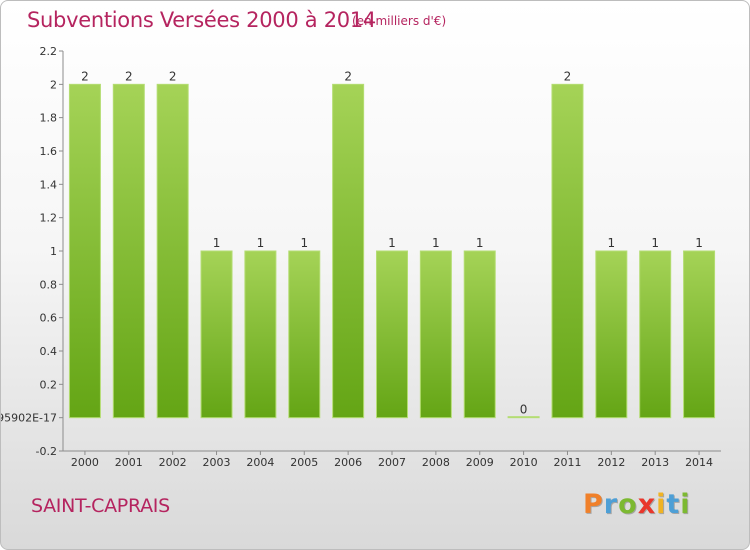 The image size is (750, 550). What do you see at coordinates (392, 462) in the screenshot?
I see `x-tick-label: 2007` at bounding box center [392, 462].